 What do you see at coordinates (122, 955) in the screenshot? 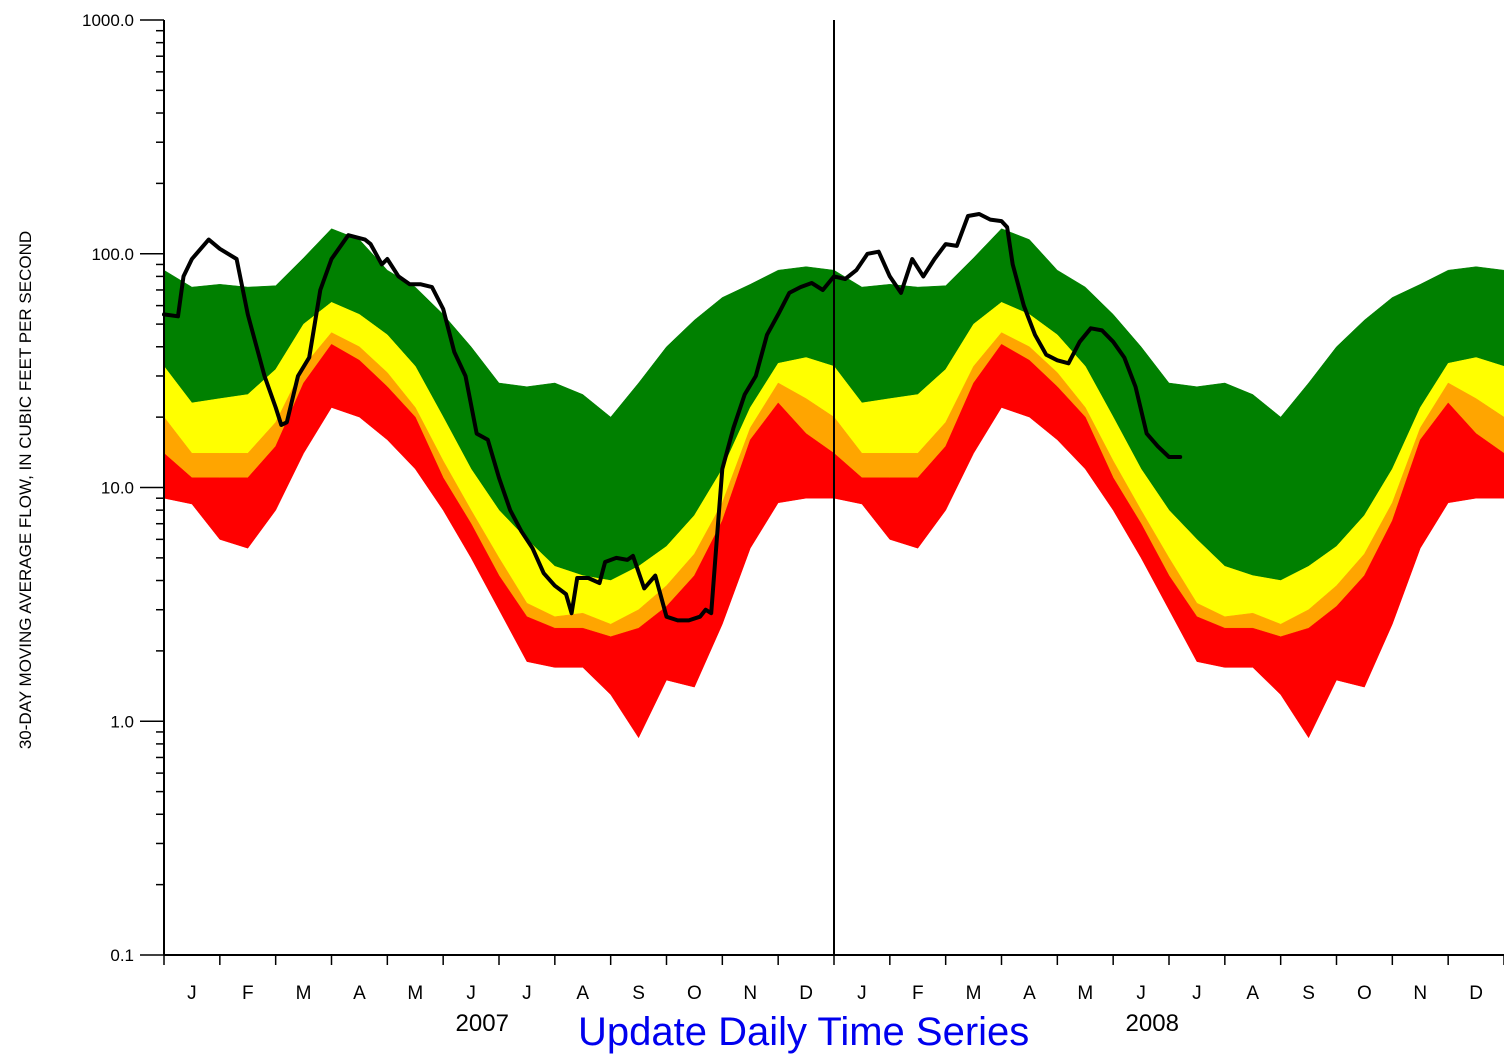
I see `y-tick-label: 0.1` at bounding box center [122, 955].